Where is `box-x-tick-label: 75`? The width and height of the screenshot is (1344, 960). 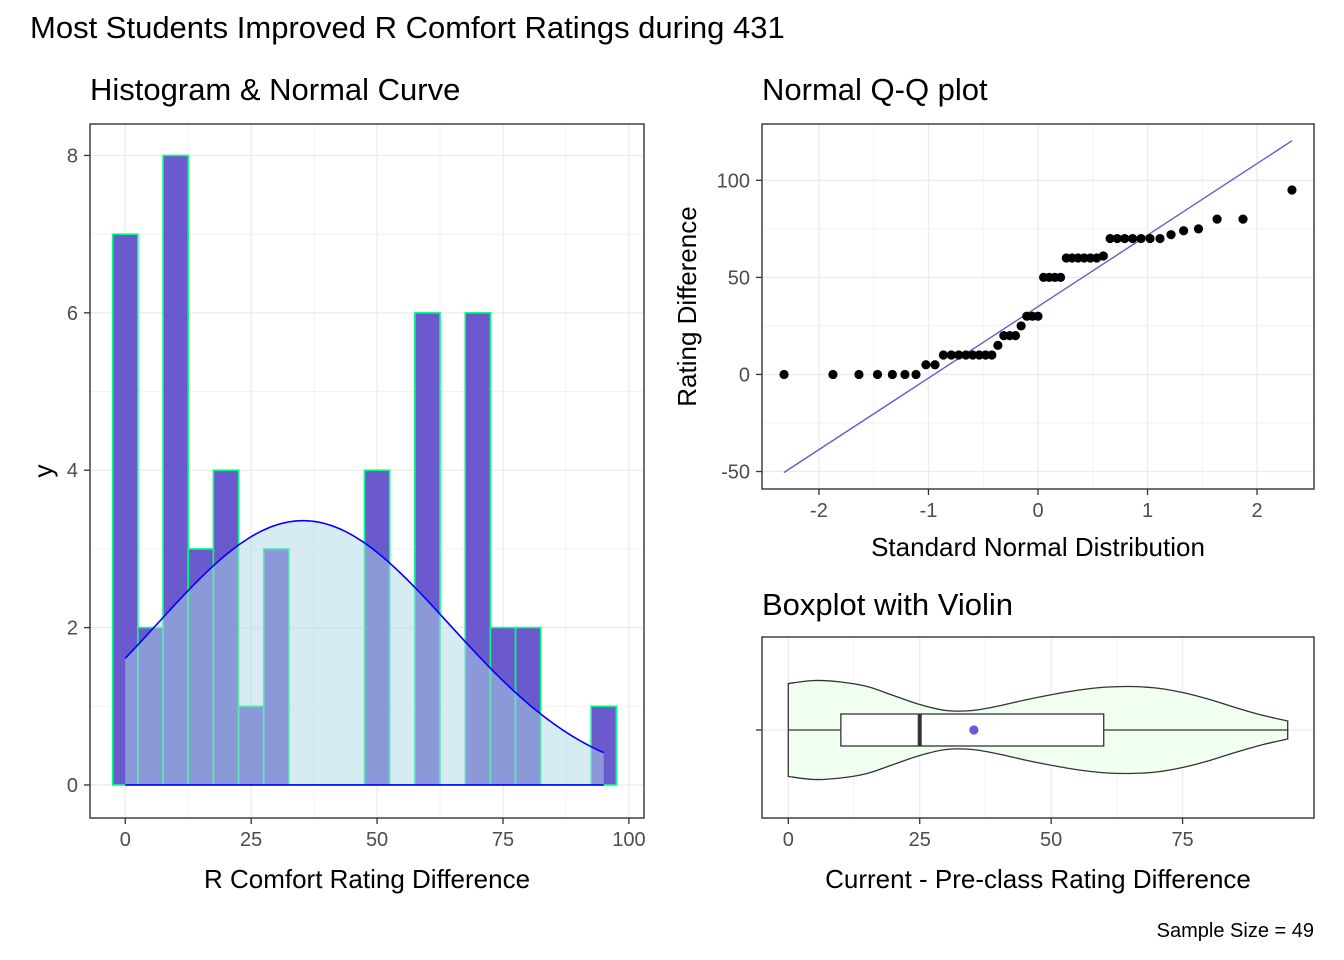 box-x-tick-label: 75 is located at coordinates (1182, 840).